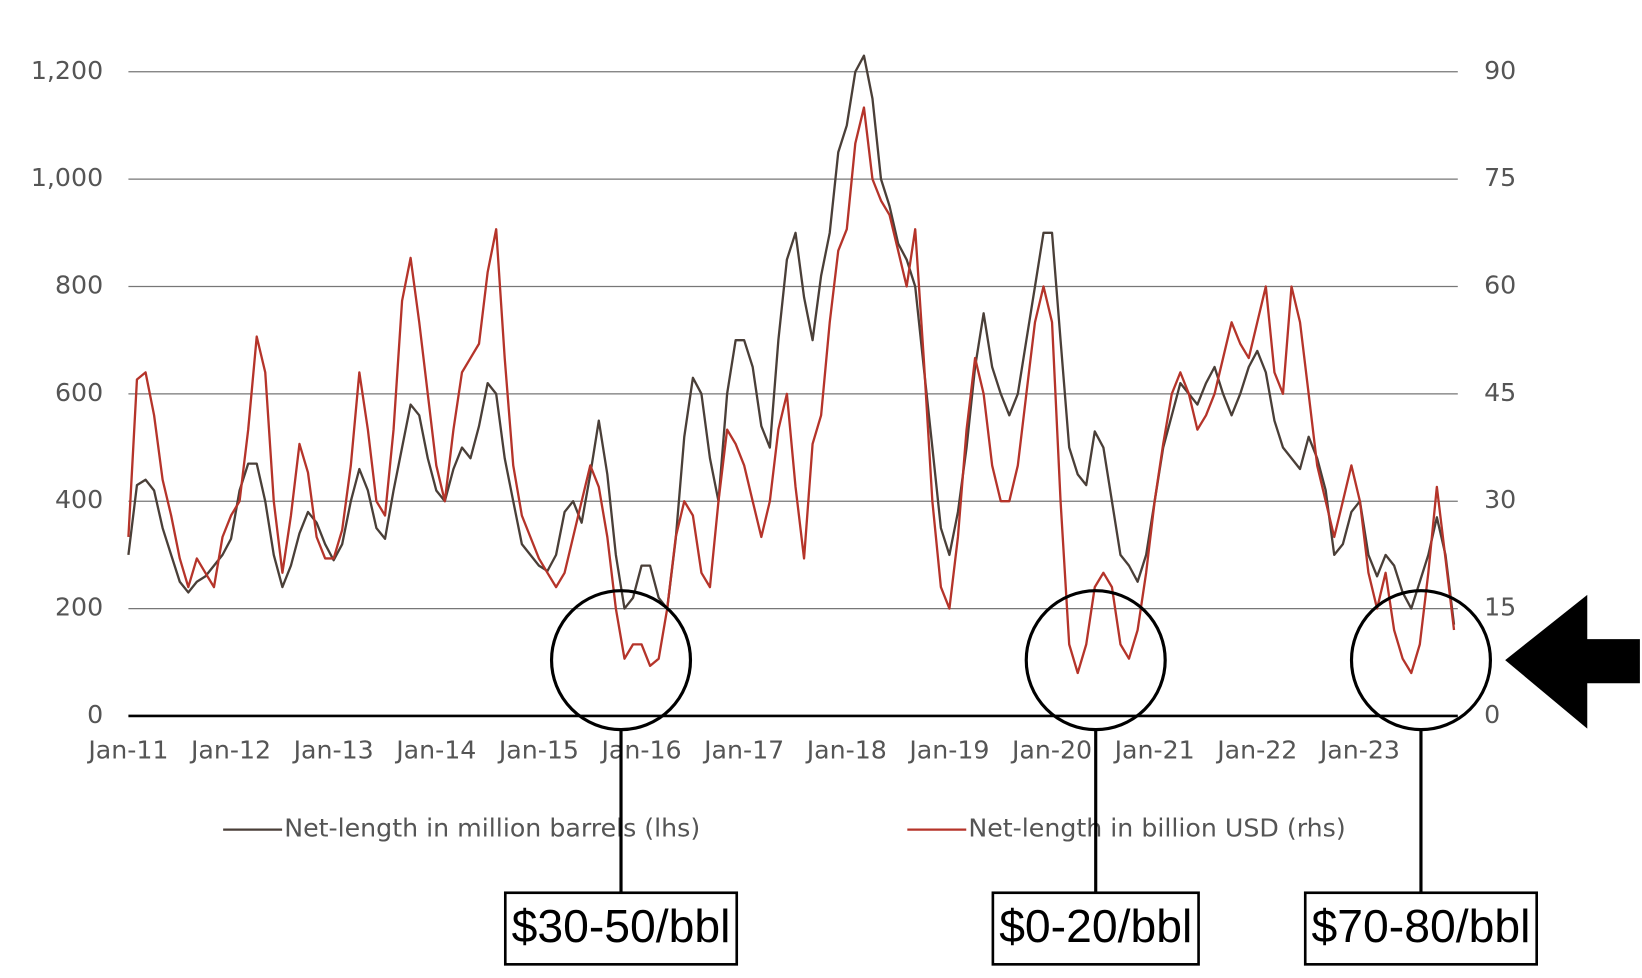  What do you see at coordinates (1500, 499) in the screenshot?
I see `y2-tick-label: 30` at bounding box center [1500, 499].